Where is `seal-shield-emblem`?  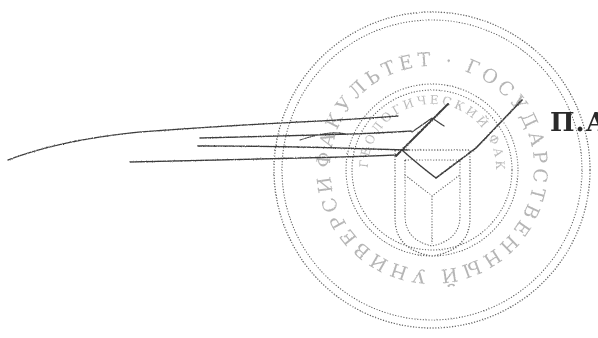 seal-shield-emblem is located at coordinates (432, 203).